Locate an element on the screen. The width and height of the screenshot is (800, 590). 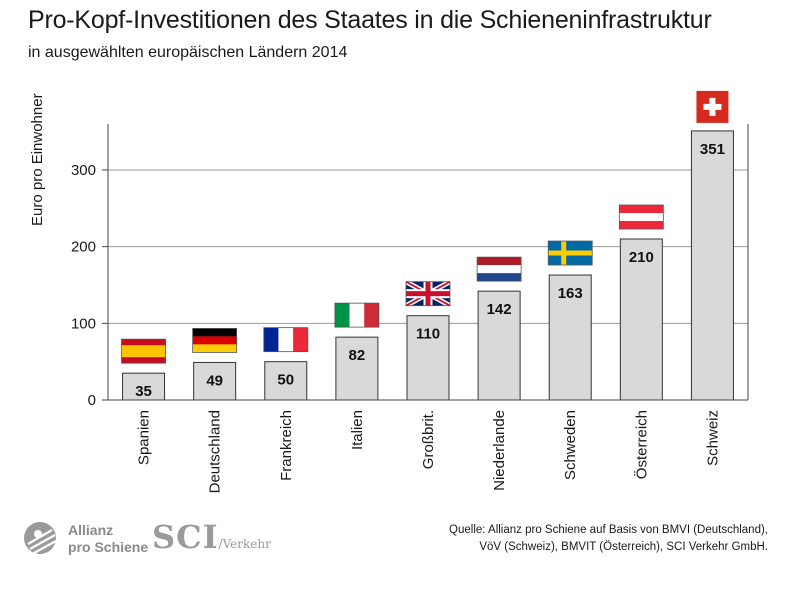
data-label: 49 is located at coordinates (214, 380).